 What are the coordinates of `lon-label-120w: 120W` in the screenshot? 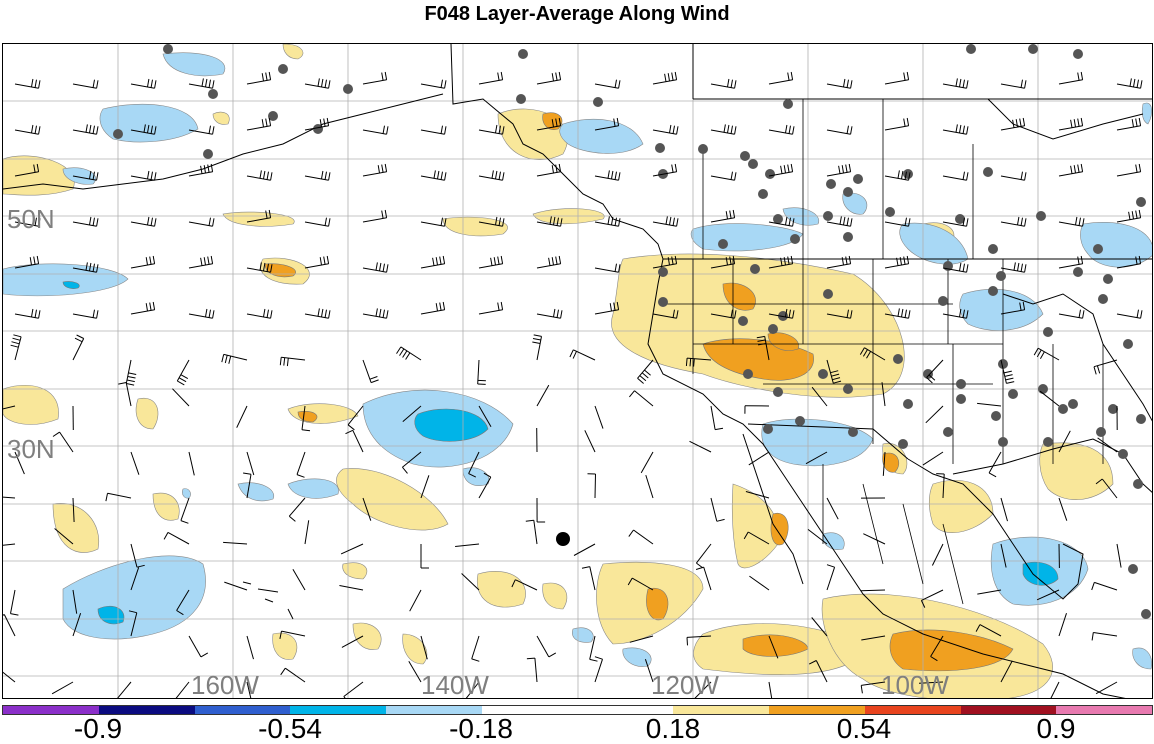 It's located at (685, 685).